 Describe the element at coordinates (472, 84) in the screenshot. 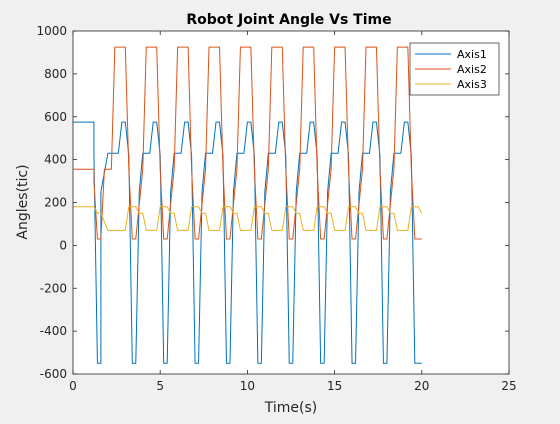

I see `legend-label-axis3: Axis3` at that location.